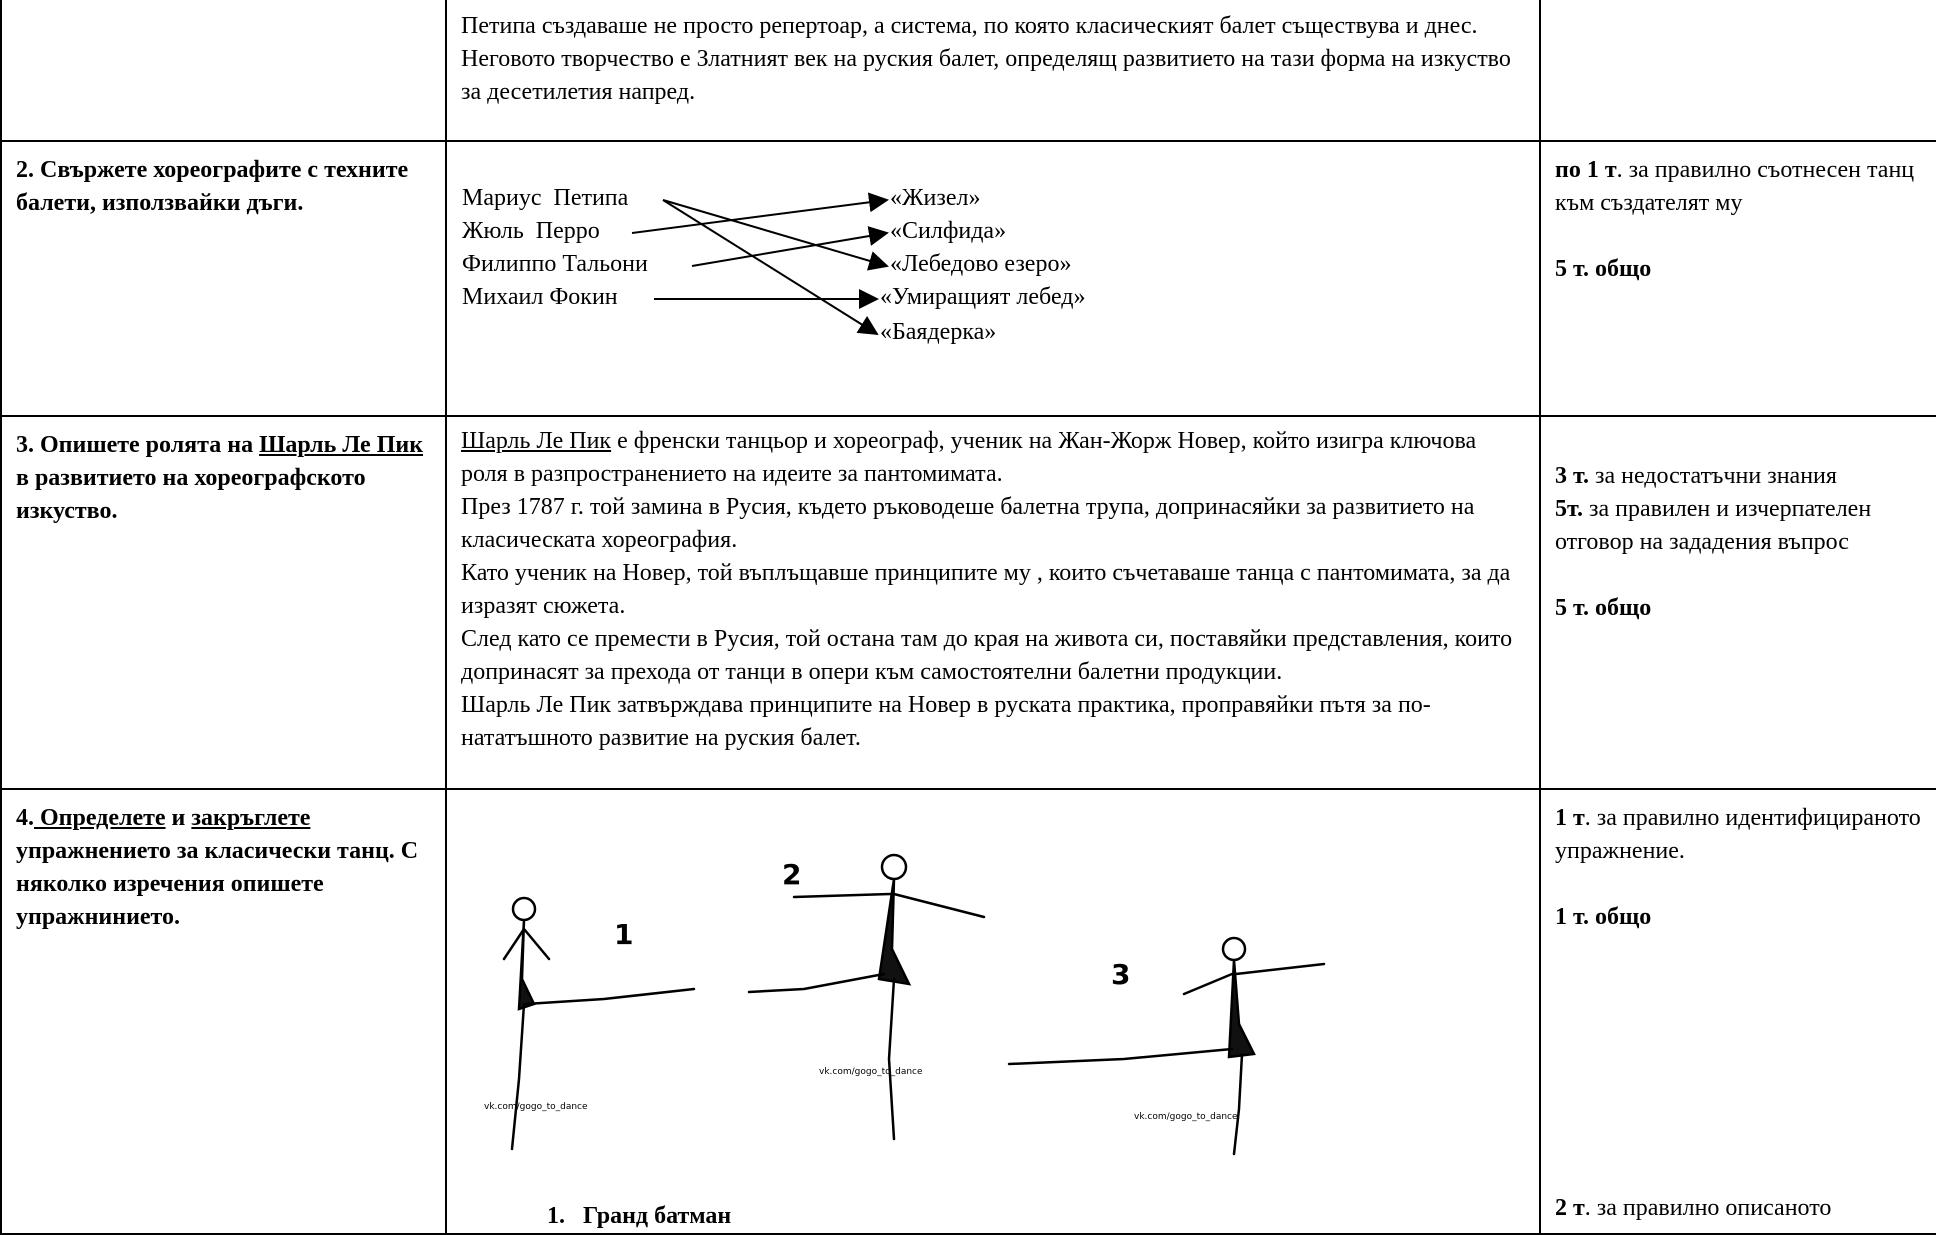  What do you see at coordinates (791, 874) in the screenshot?
I see `figure-label: 2` at bounding box center [791, 874].